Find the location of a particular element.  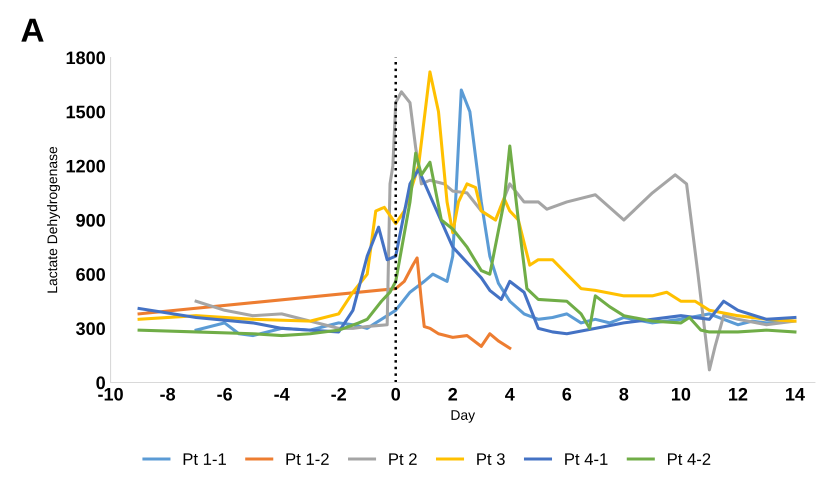

x-tick-label: -6 is located at coordinates (224, 394).